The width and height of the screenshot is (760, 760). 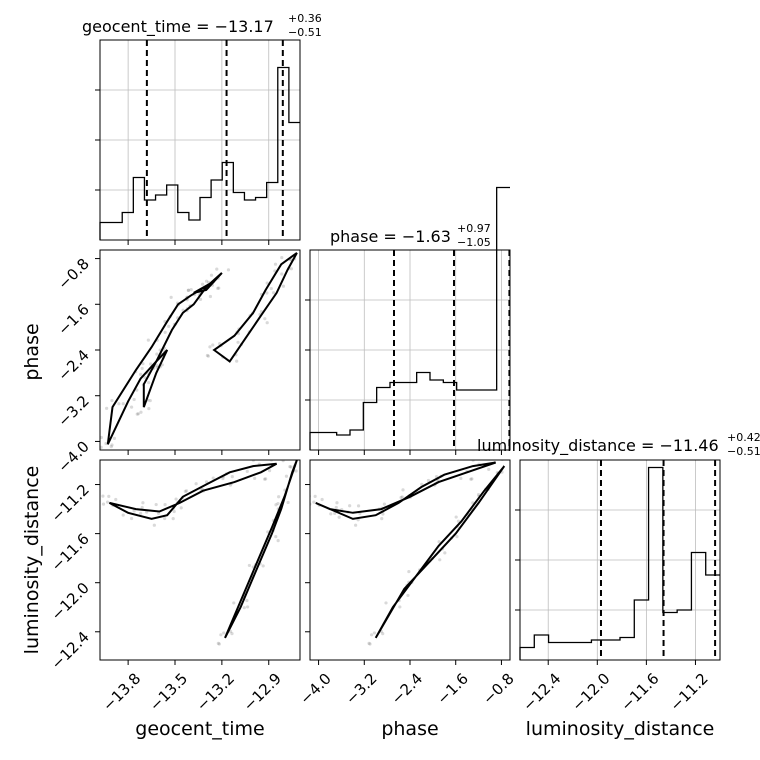 I want to click on xlabel-phase: phase, so click(x=409, y=729).